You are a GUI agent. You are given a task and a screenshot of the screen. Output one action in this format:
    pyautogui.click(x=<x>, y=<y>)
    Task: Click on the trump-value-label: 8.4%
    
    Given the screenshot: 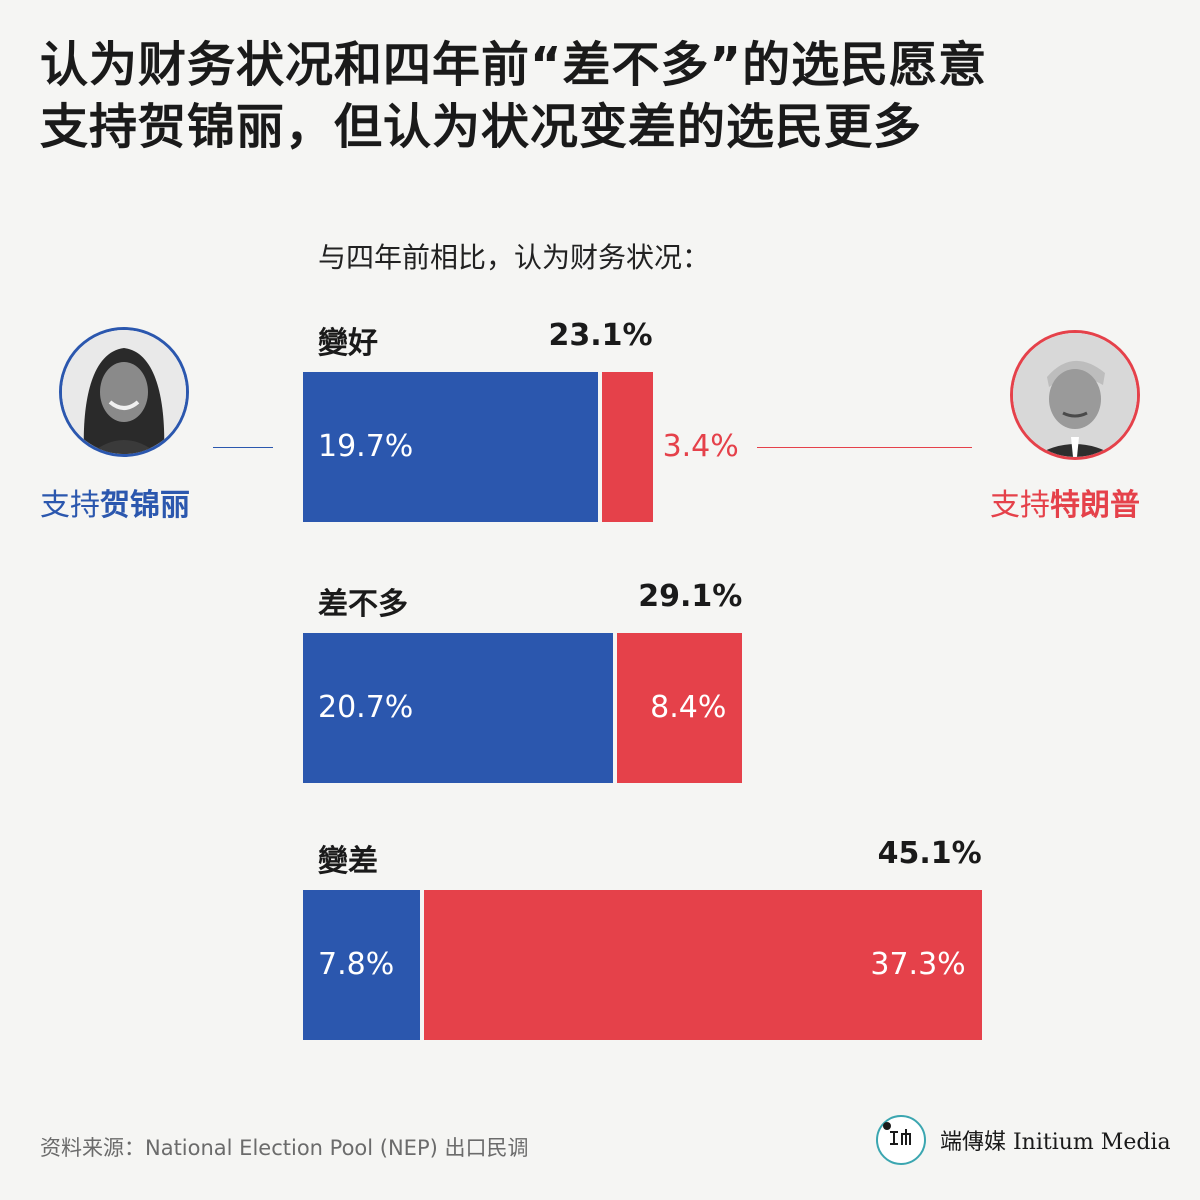 What is the action you would take?
    pyautogui.click(x=688, y=707)
    